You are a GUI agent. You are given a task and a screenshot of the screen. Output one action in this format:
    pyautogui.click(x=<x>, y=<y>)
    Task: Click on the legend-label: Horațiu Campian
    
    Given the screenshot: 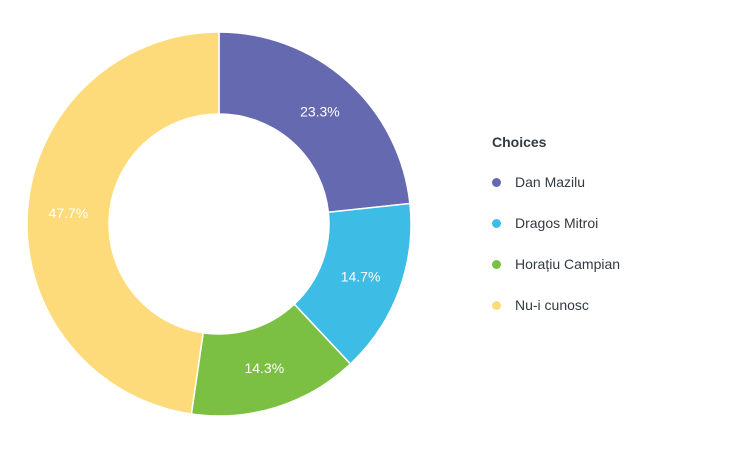 What is the action you would take?
    pyautogui.click(x=568, y=264)
    